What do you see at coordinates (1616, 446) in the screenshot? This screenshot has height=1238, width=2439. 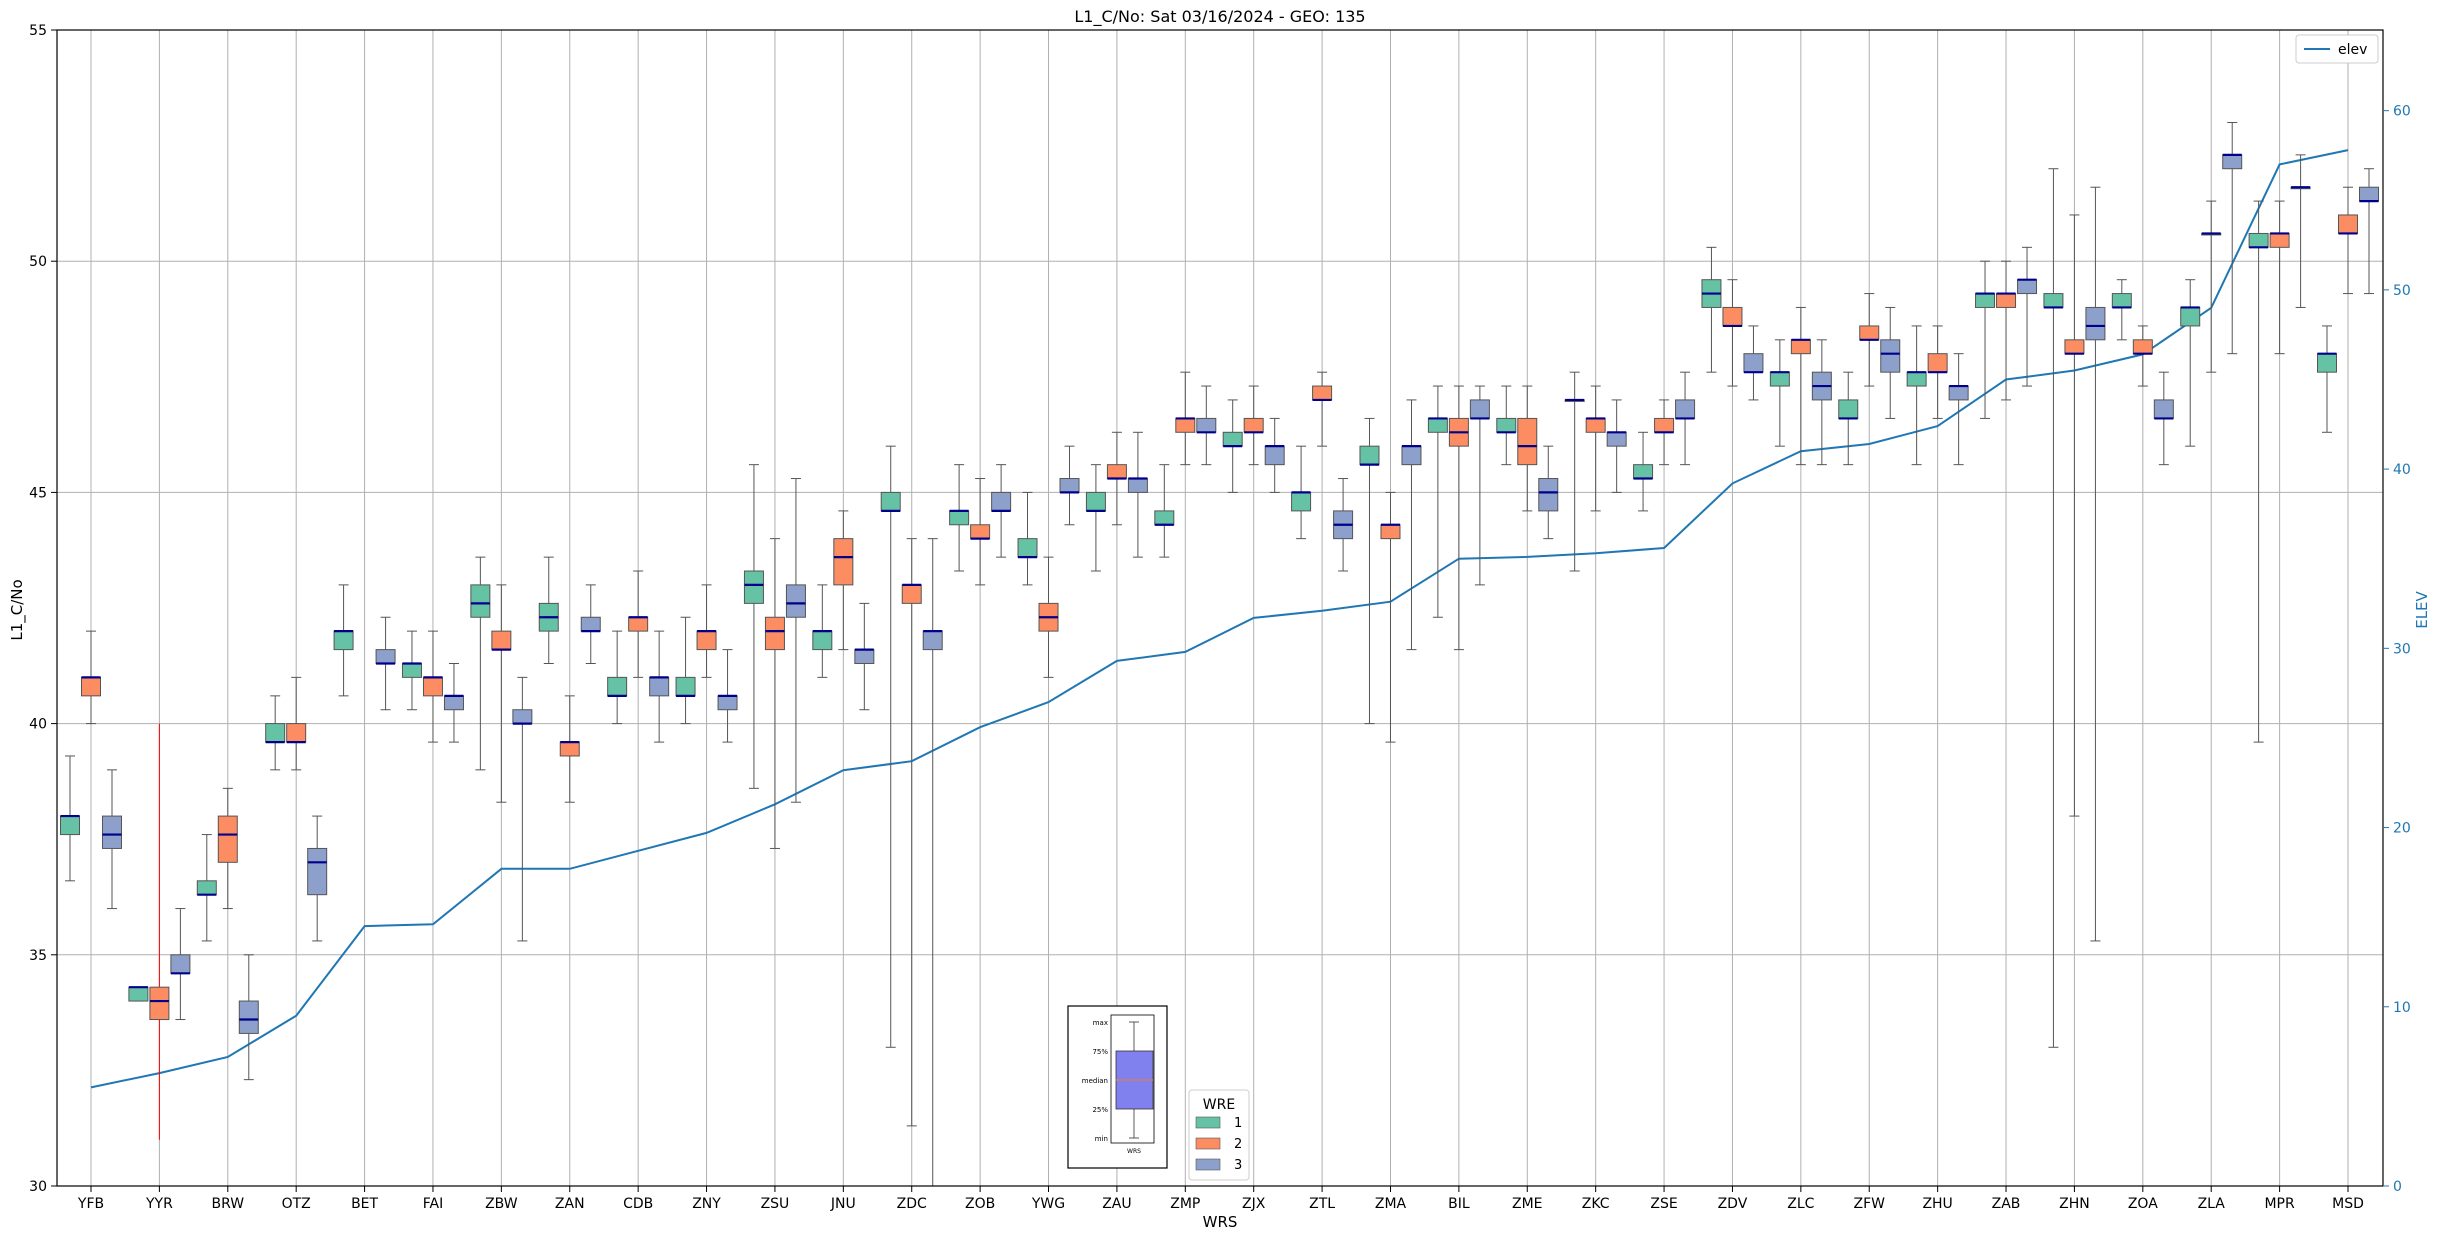 I see `box-wre3-zkc` at bounding box center [1616, 446].